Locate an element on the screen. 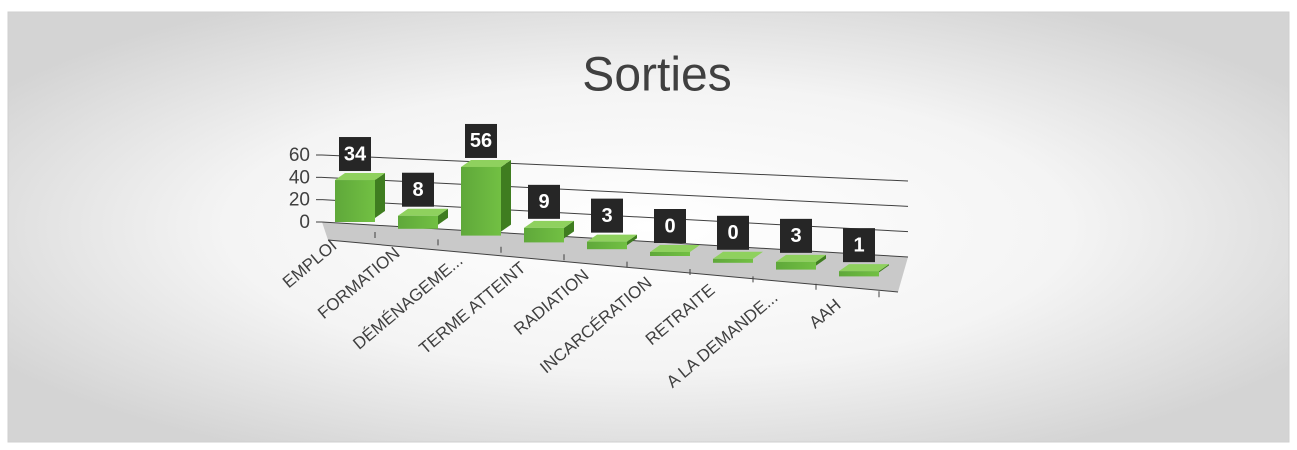 Image resolution: width=1297 pixels, height=450 pixels. value-label: 9 is located at coordinates (543, 202).